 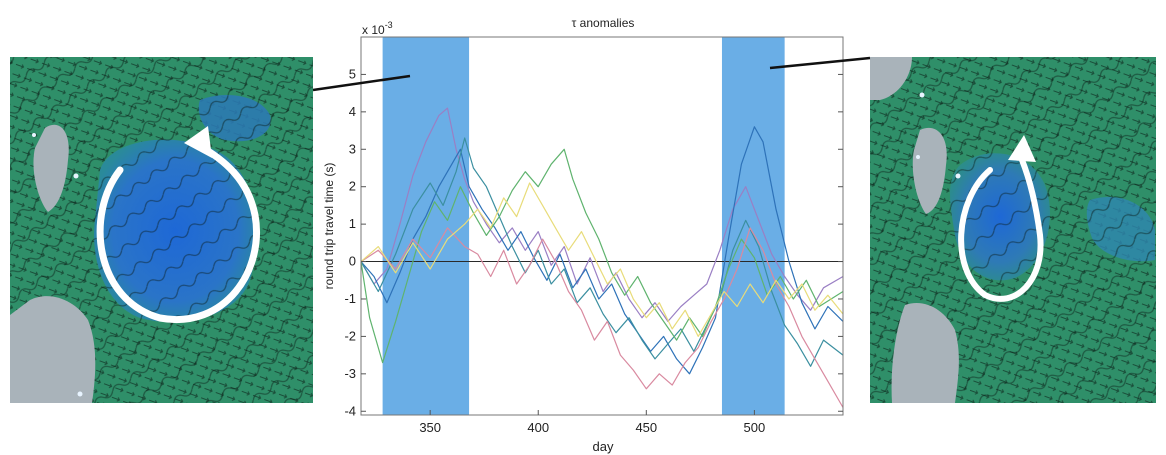 I want to click on right-map-rotation-arrow, so click(x=1001, y=229).